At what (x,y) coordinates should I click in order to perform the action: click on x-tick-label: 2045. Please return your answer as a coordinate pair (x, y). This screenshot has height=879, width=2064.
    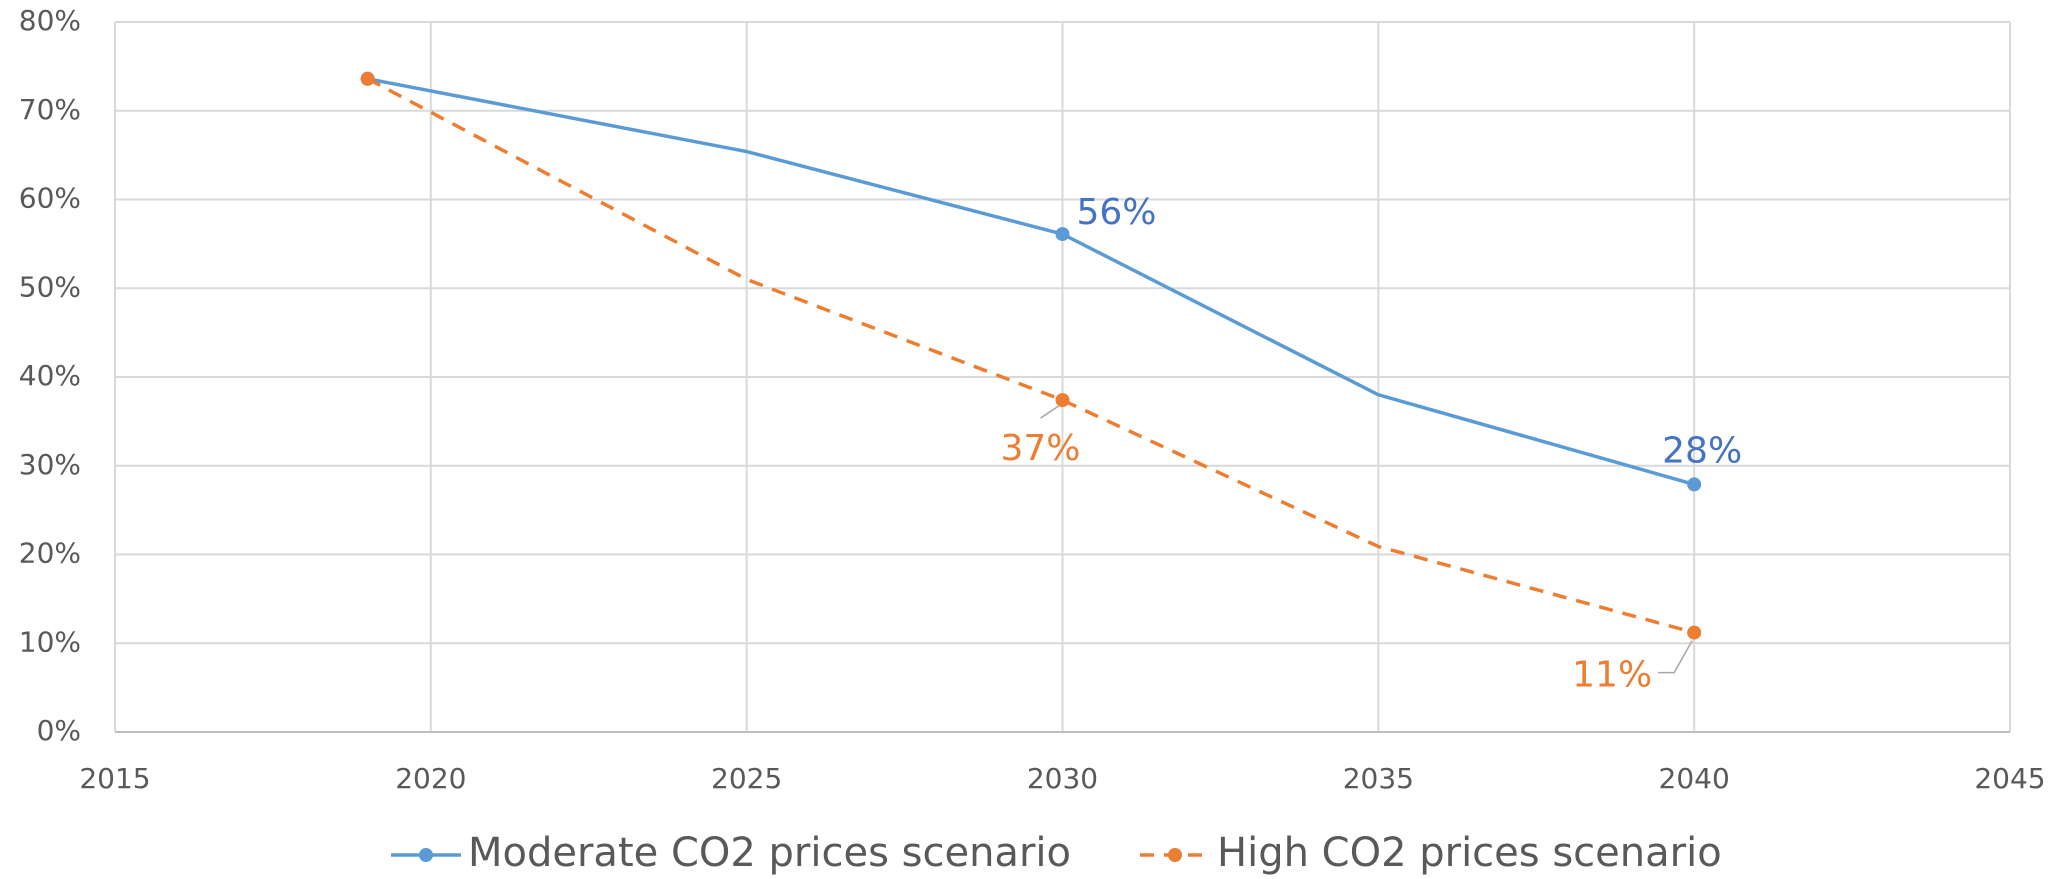
    Looking at the image, I should click on (2009, 778).